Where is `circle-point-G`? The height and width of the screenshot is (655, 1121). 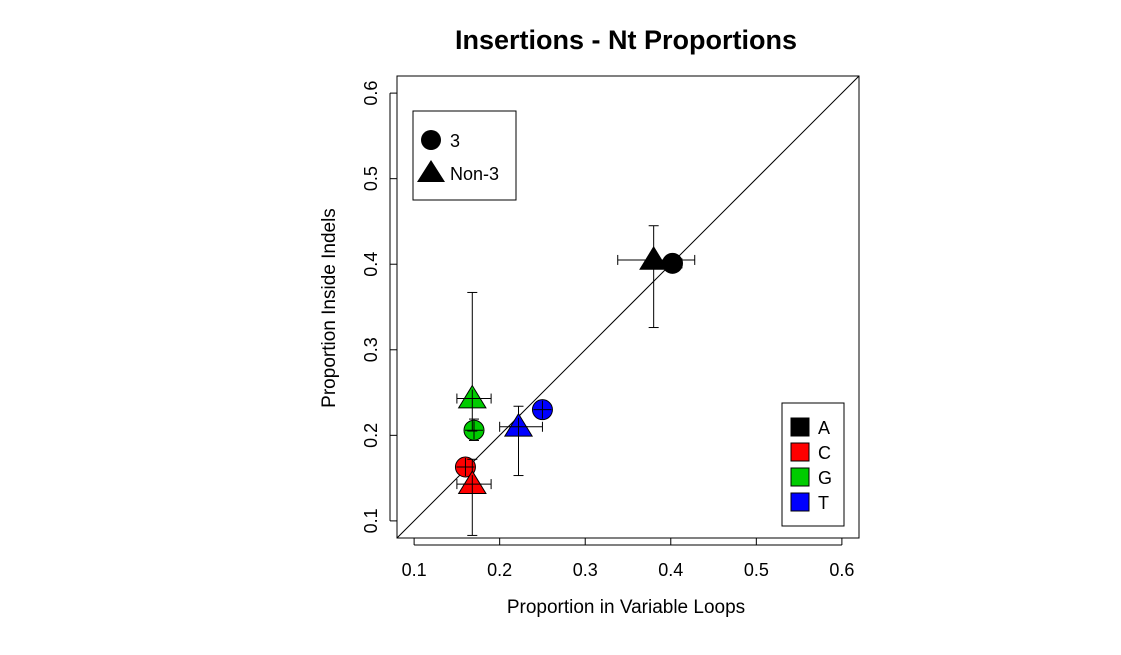 circle-point-G is located at coordinates (474, 429).